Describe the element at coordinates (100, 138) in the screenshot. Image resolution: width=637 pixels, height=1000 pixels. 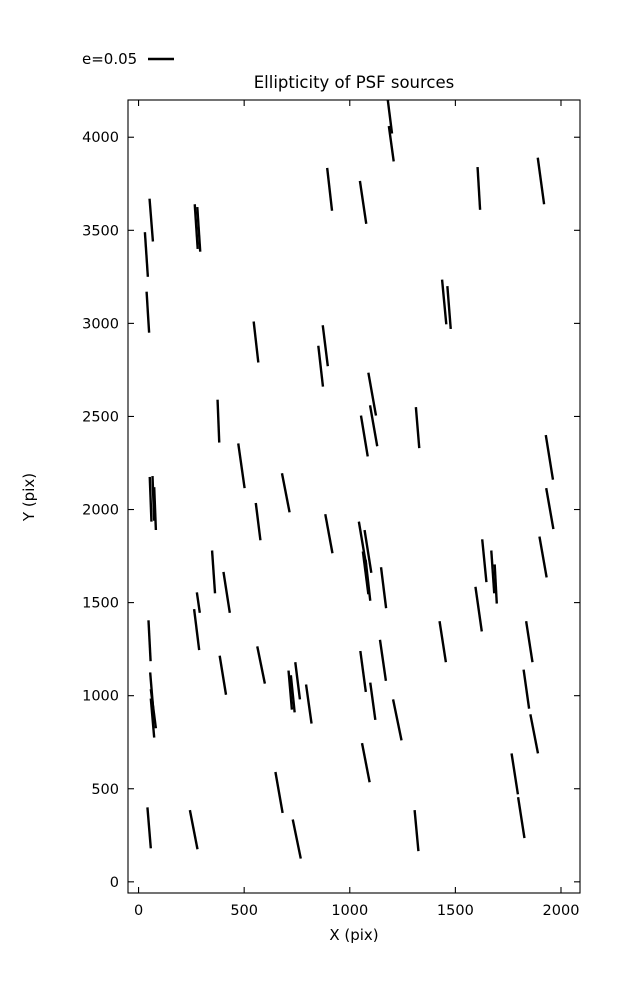
I see `y-tick-label: 4000` at that location.